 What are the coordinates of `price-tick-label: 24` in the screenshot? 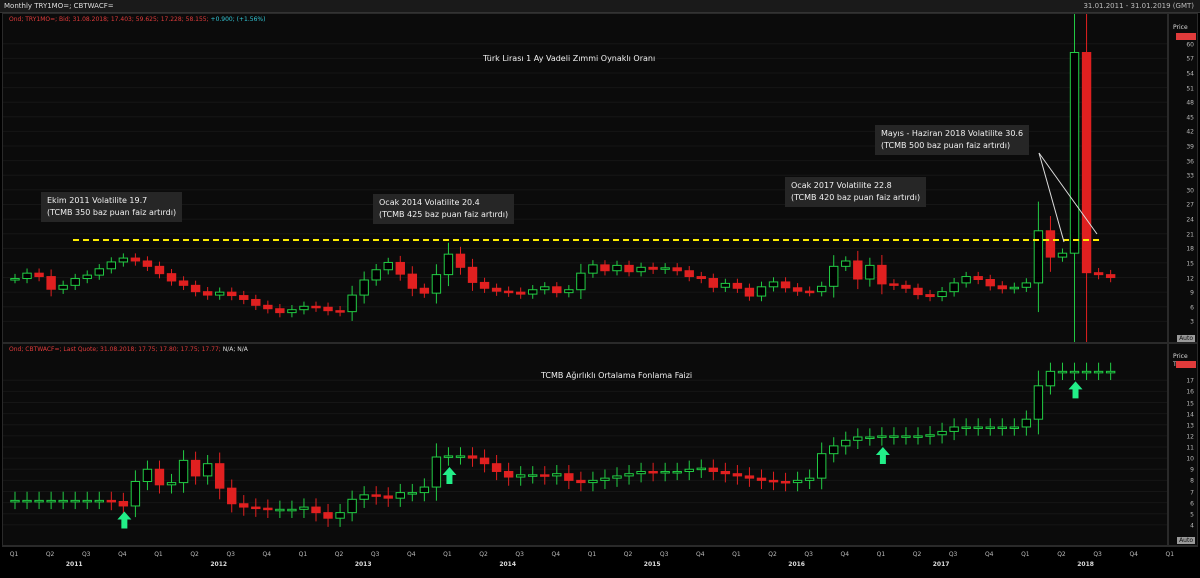 It's located at (1190, 220).